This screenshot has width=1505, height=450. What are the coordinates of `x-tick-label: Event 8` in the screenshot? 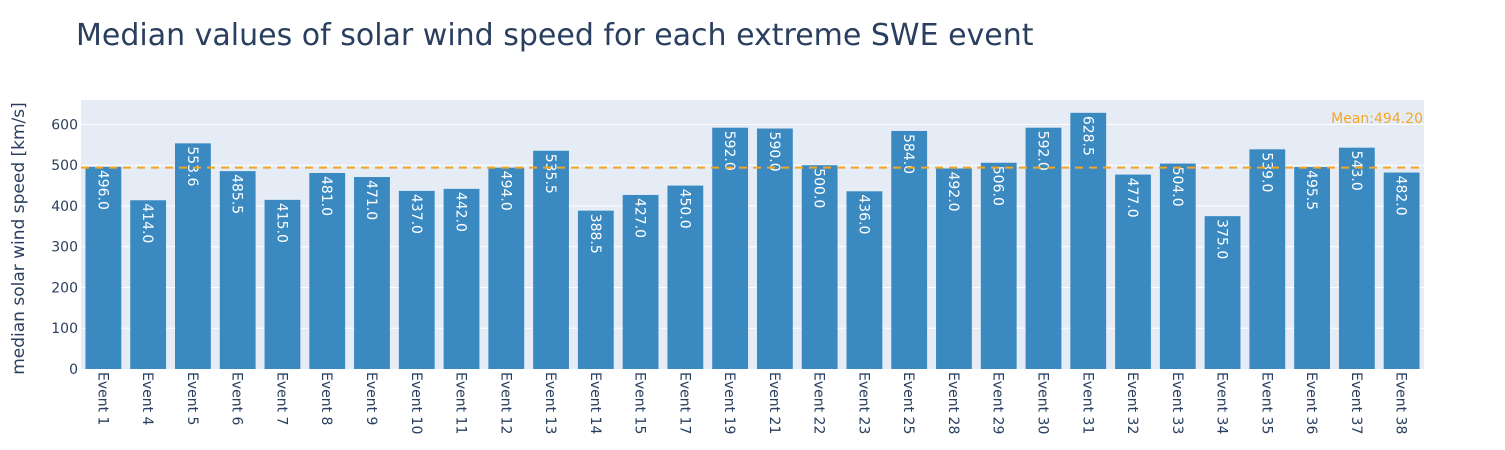 It's located at (326, 398).